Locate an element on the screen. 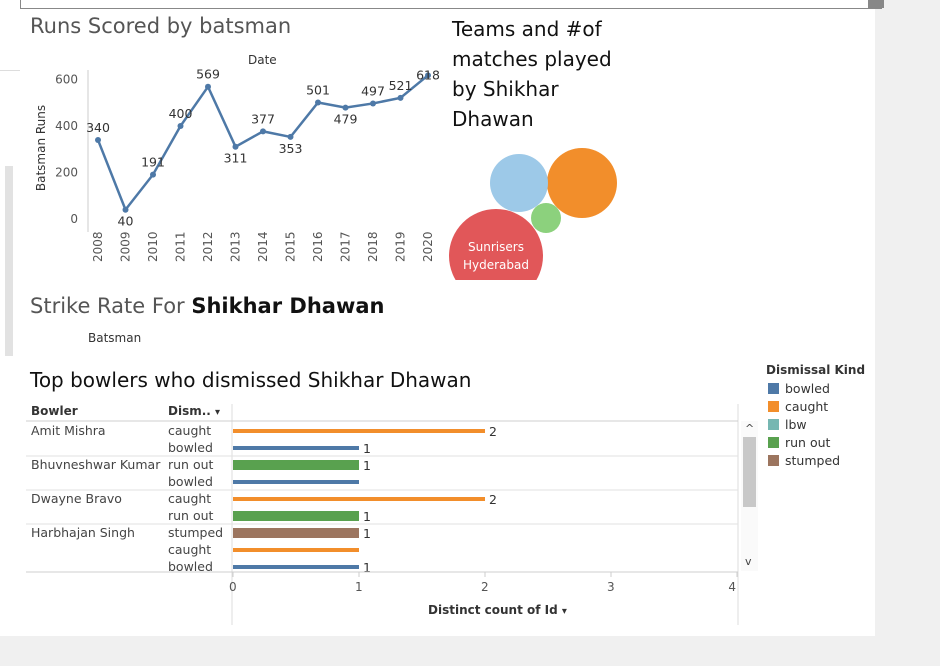 The height and width of the screenshot is (666, 940). bubble-label-line: Hyderabad is located at coordinates (496, 265).